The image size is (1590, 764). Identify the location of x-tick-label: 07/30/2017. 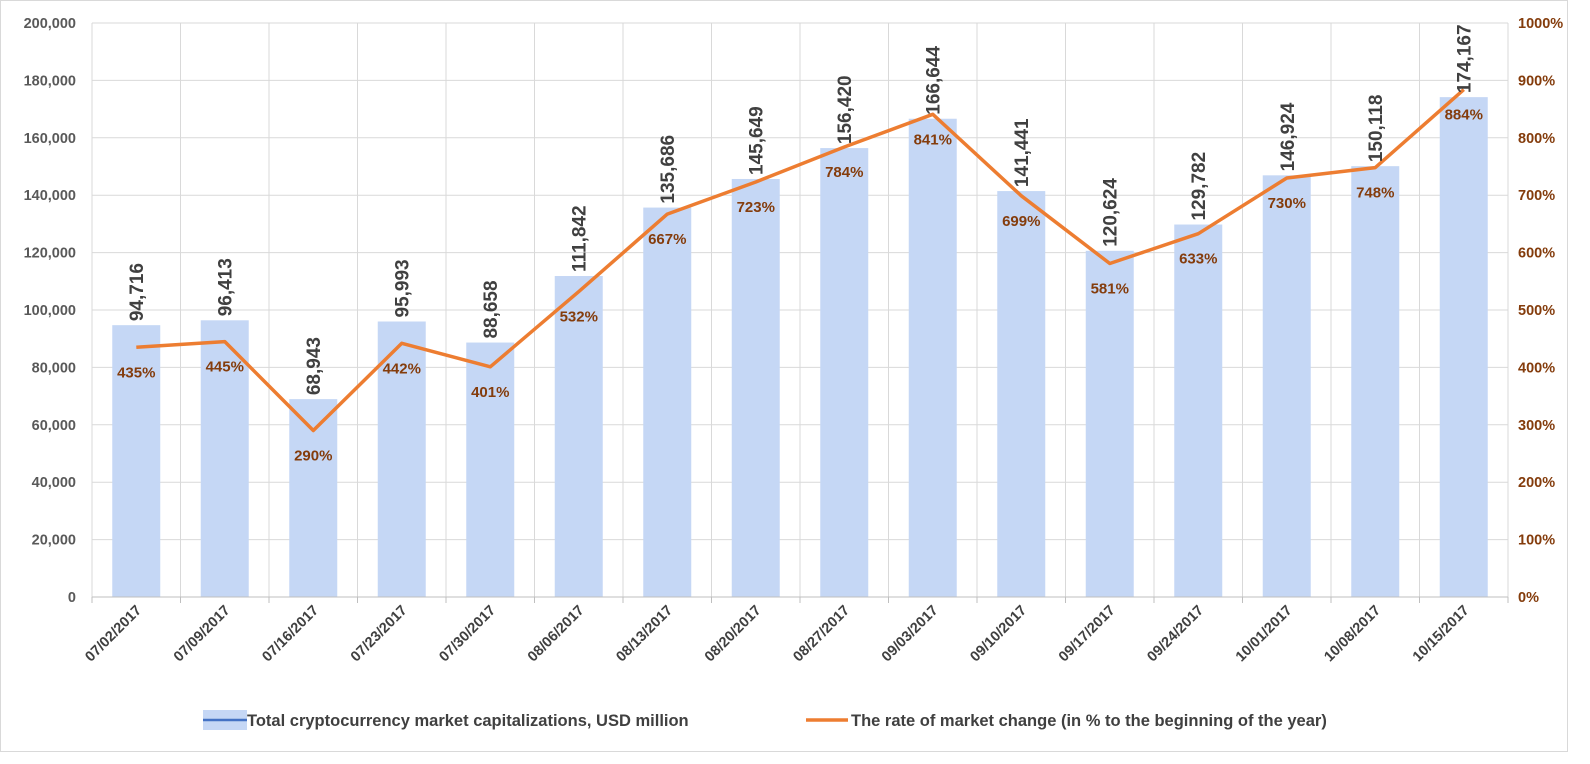
(467, 634).